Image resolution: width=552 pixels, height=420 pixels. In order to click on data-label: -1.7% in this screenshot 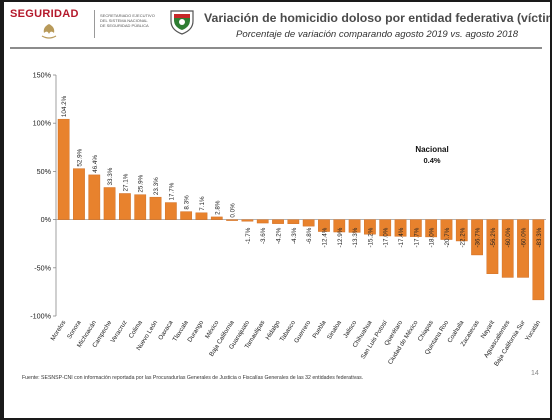, I will do `click(248, 235)`.